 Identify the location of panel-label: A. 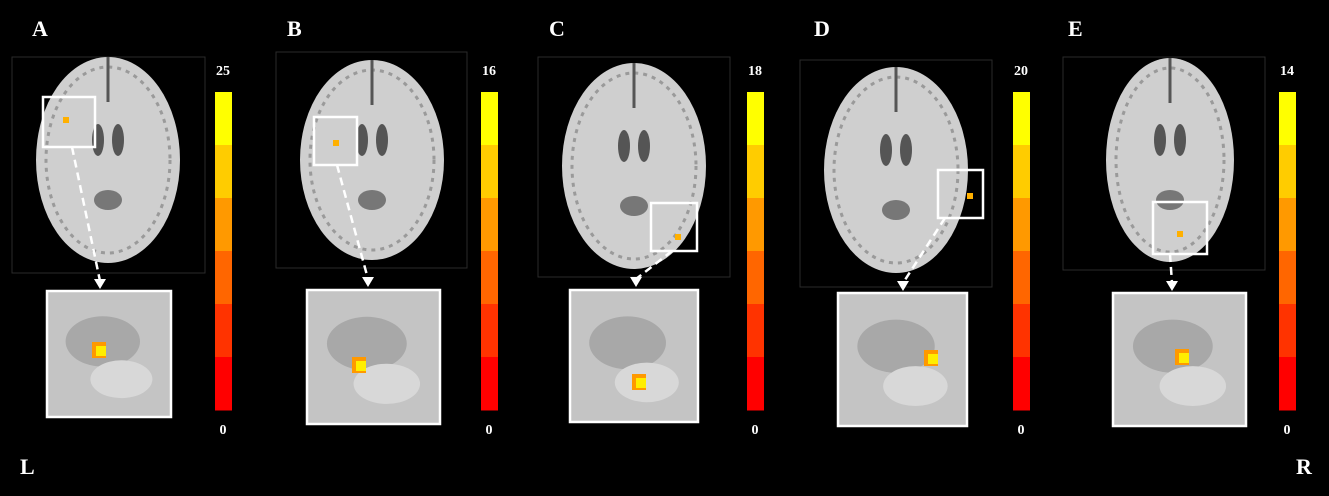
(40, 28).